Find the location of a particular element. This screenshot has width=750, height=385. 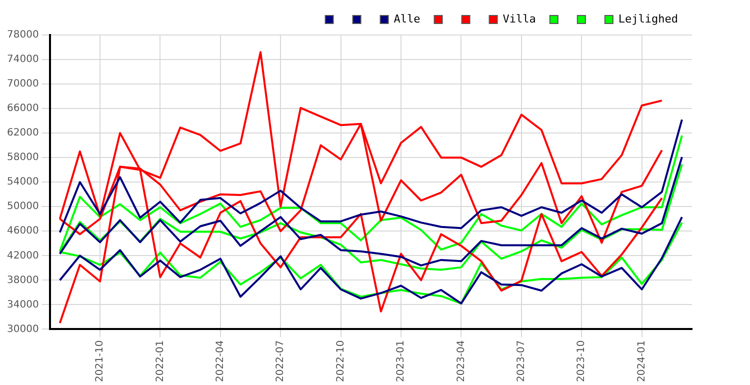

legend-label: Alle is located at coordinates (407, 19).